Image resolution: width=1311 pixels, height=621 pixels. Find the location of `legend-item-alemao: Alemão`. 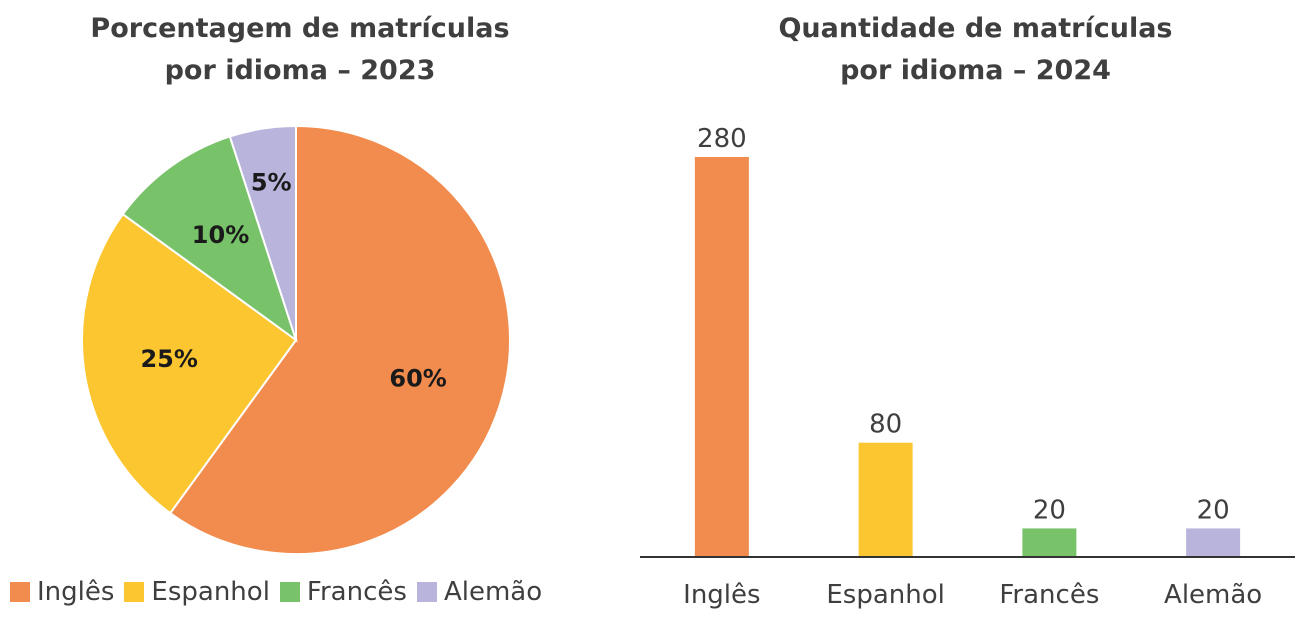

legend-item-alemao: Alemão is located at coordinates (479, 592).